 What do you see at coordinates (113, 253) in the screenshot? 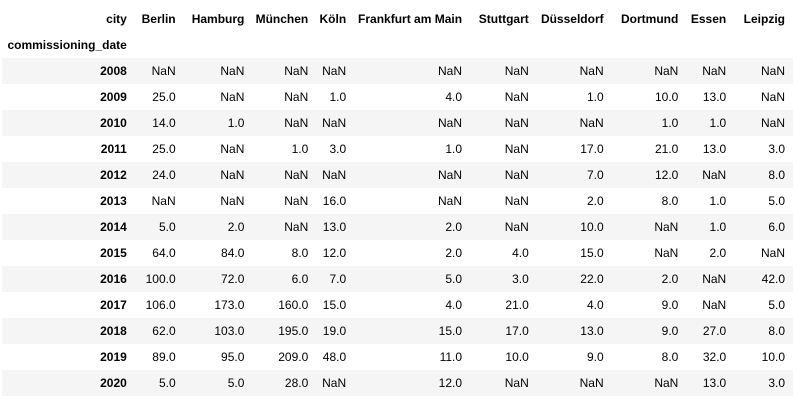
I see `row-index: 2015` at bounding box center [113, 253].